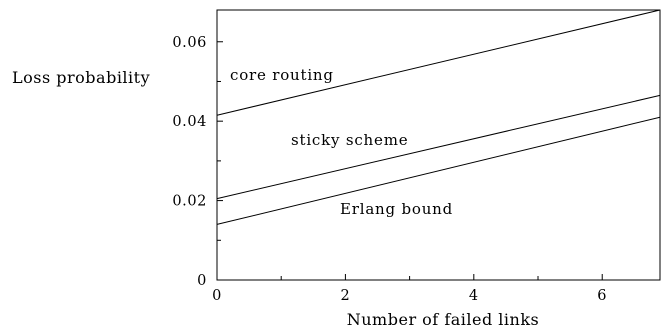  I want to click on x-tick-label: 2, so click(345, 296).